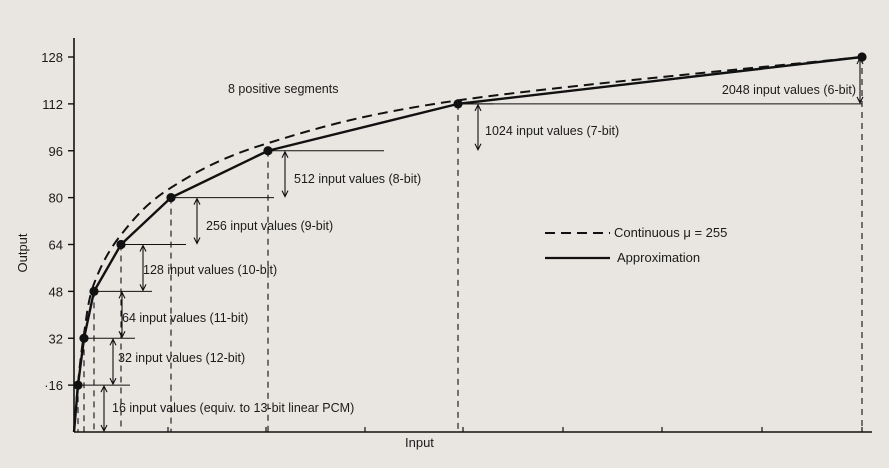  What do you see at coordinates (789, 90) in the screenshot?
I see `segment-annotation: 2048 input values (6-bit)` at bounding box center [789, 90].